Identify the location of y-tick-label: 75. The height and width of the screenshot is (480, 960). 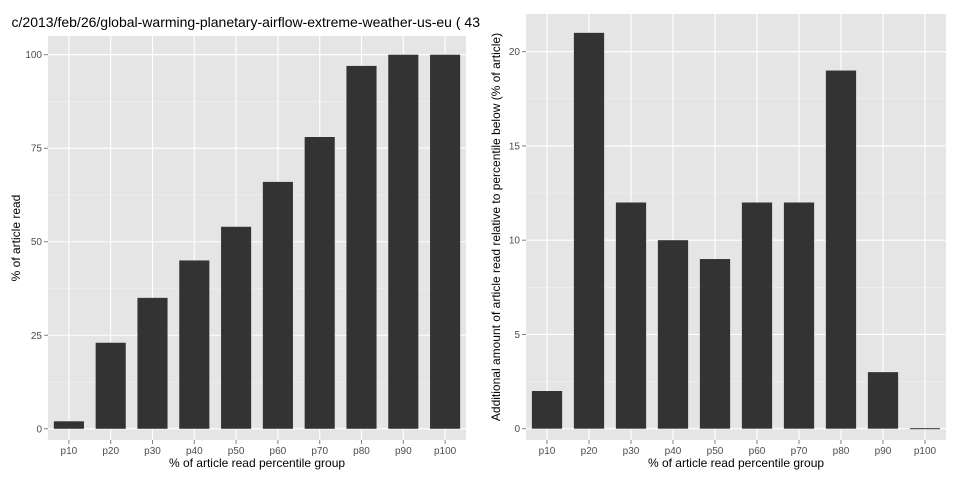
(37, 149).